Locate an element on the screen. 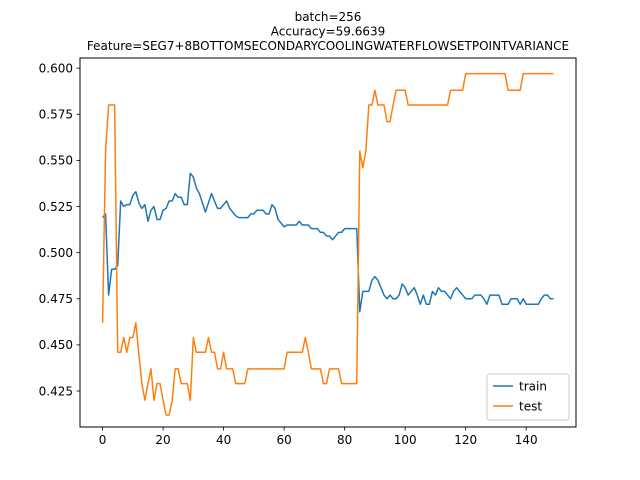 The image size is (640, 480). x-tick-label: 120 is located at coordinates (465, 440).